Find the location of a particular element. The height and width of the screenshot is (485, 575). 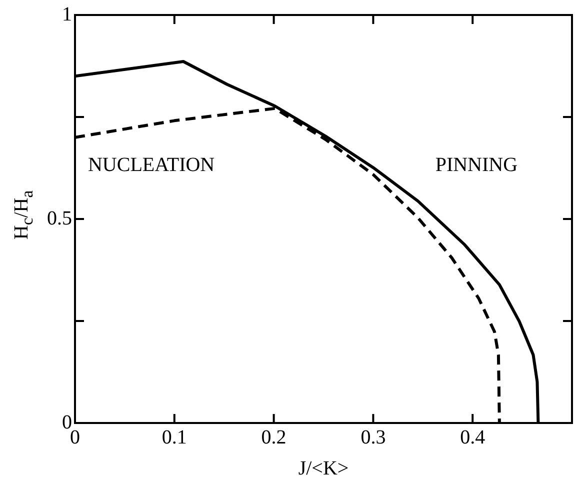

annotation: PINNING is located at coordinates (476, 165).